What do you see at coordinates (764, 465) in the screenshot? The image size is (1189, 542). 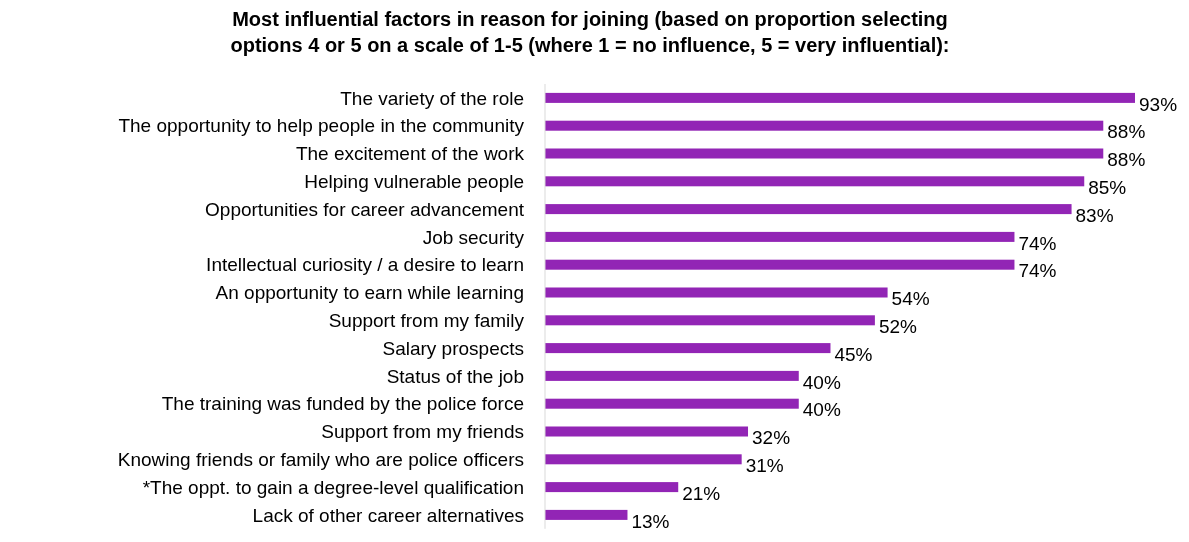 I see `data-label: 31%` at bounding box center [764, 465].